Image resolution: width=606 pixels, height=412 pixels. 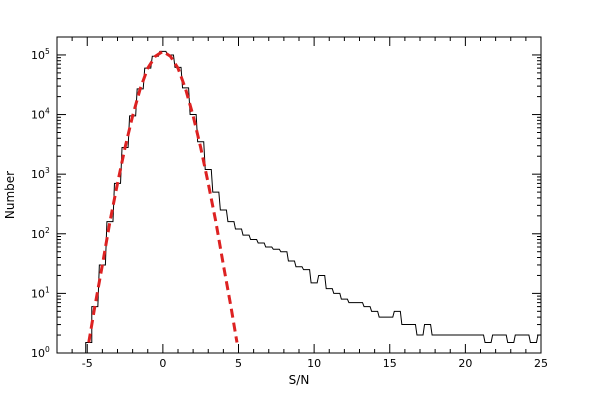 What do you see at coordinates (47, 51) in the screenshot?
I see `y-tick-exponent: 5` at bounding box center [47, 51].